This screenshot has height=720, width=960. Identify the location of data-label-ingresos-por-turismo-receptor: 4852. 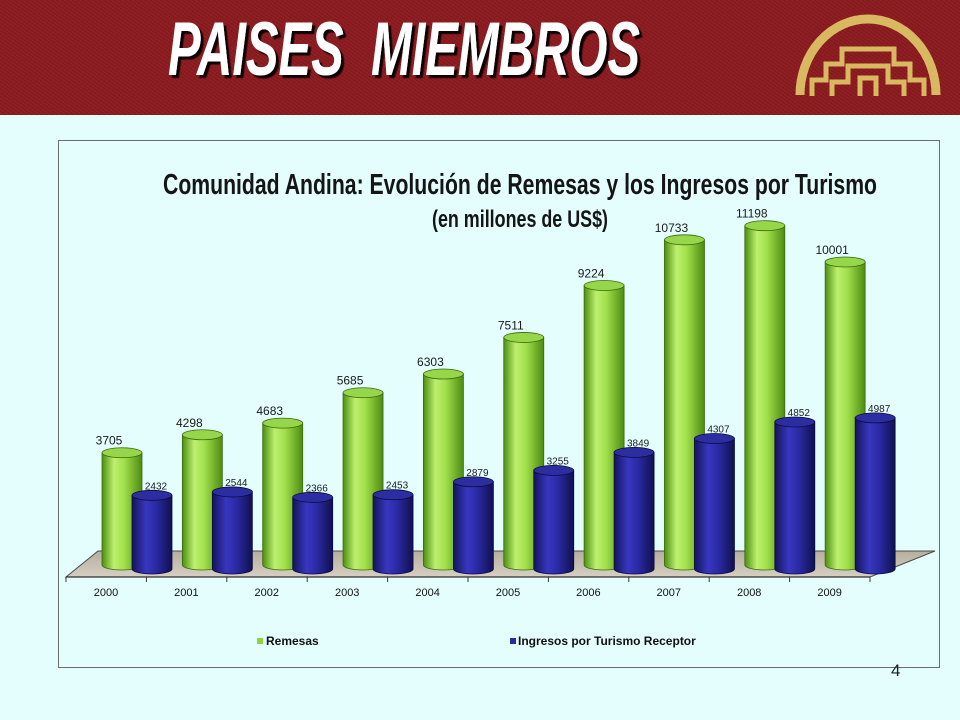
(799, 413).